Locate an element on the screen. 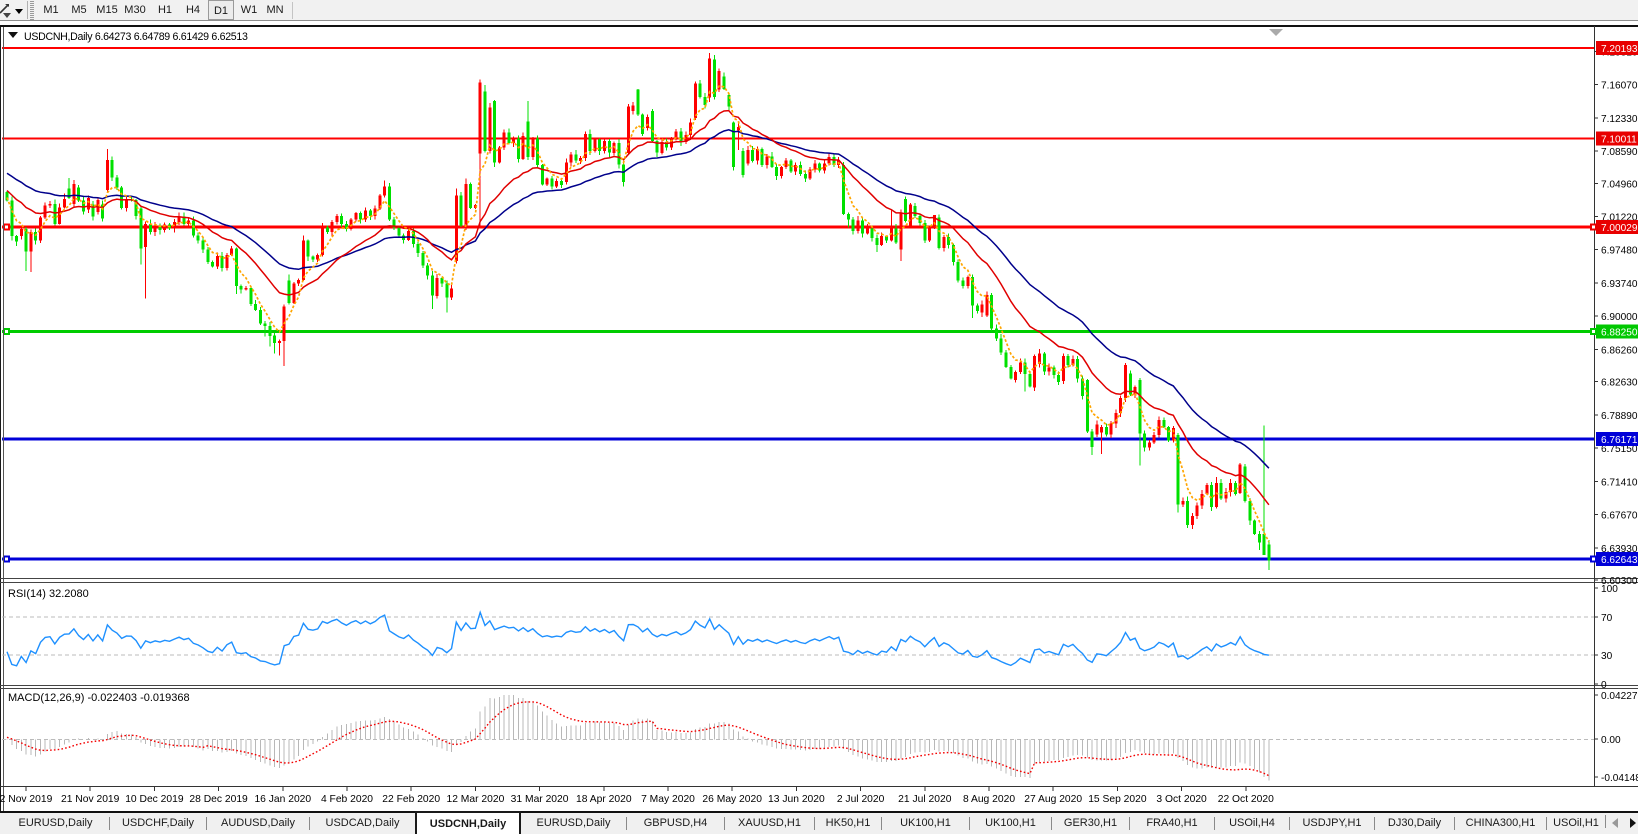 This screenshot has width=1638, height=839. svg-text: 6.62643 is located at coordinates (1619, 560).